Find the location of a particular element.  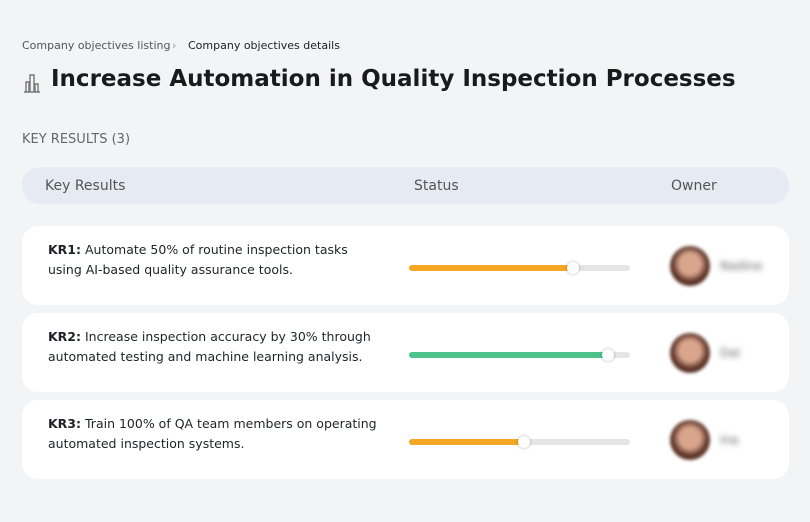

table-header is located at coordinates (405, 185).